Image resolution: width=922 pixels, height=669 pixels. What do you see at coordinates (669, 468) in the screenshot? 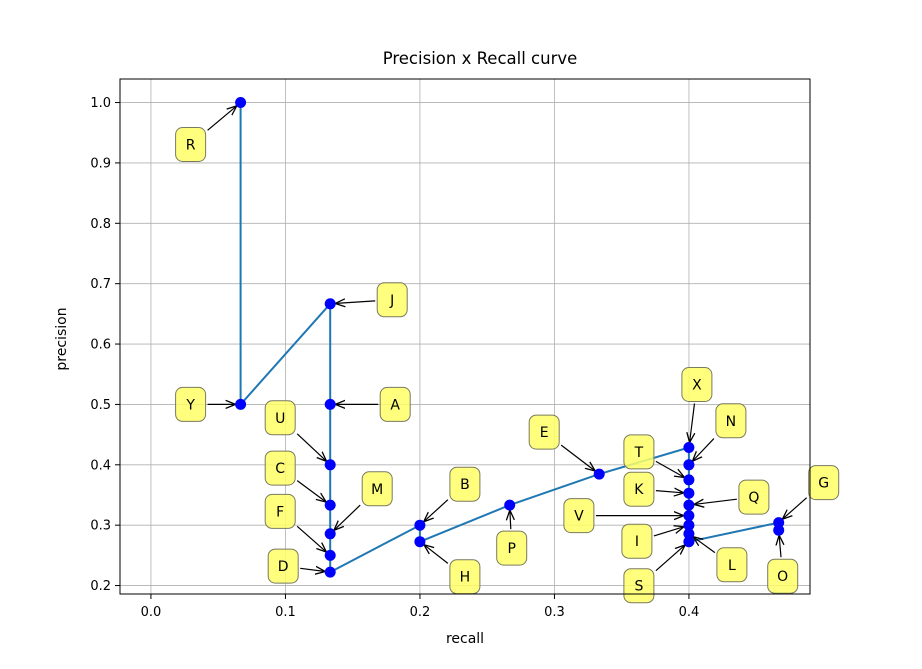
I see `annotation-arrow-t` at bounding box center [669, 468].